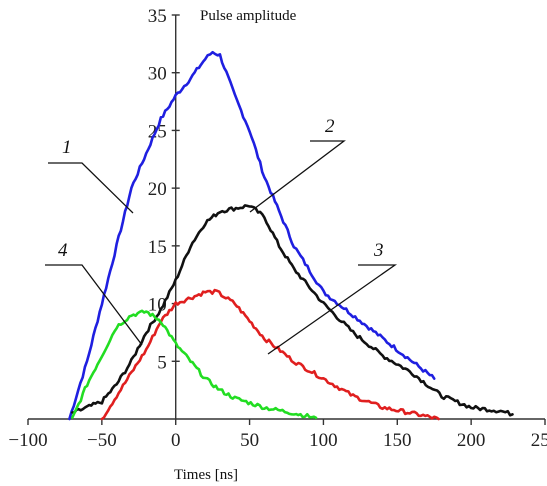 This screenshot has width=547, height=486. Describe the element at coordinates (102, 440) in the screenshot. I see `x-tick-label: −50` at that location.